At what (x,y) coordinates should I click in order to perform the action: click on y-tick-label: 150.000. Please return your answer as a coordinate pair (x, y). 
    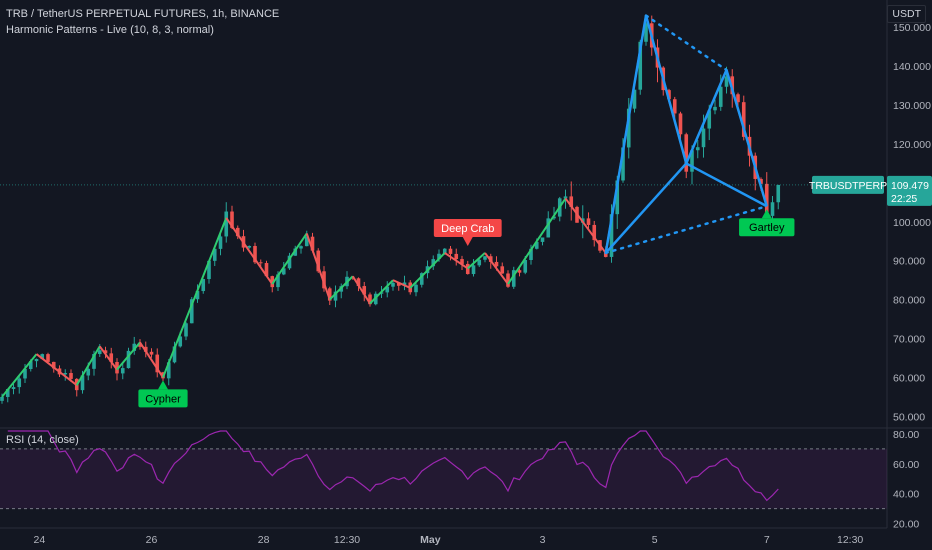
    Looking at the image, I should click on (912, 28).